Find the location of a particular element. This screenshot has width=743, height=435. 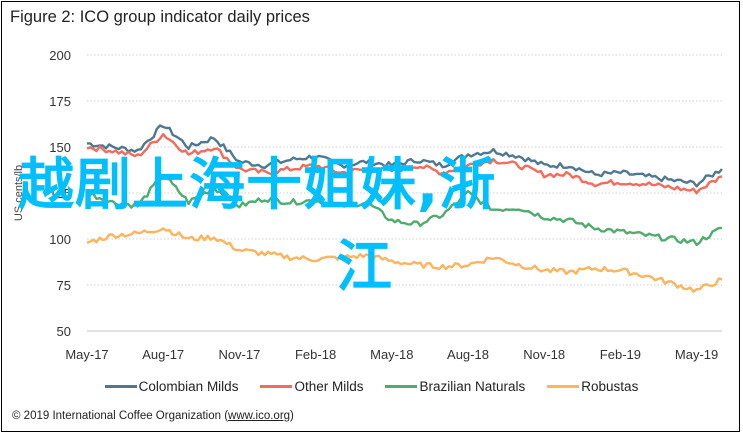

x-tick-label: May-17 is located at coordinates (86, 354).